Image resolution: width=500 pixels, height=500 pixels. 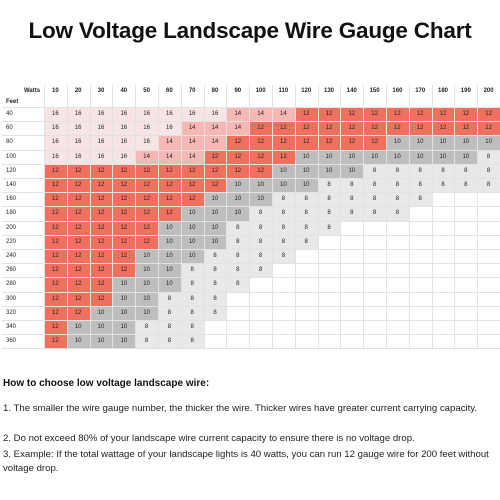 What do you see at coordinates (11, 156) in the screenshot?
I see `feet-label: 100` at bounding box center [11, 156].